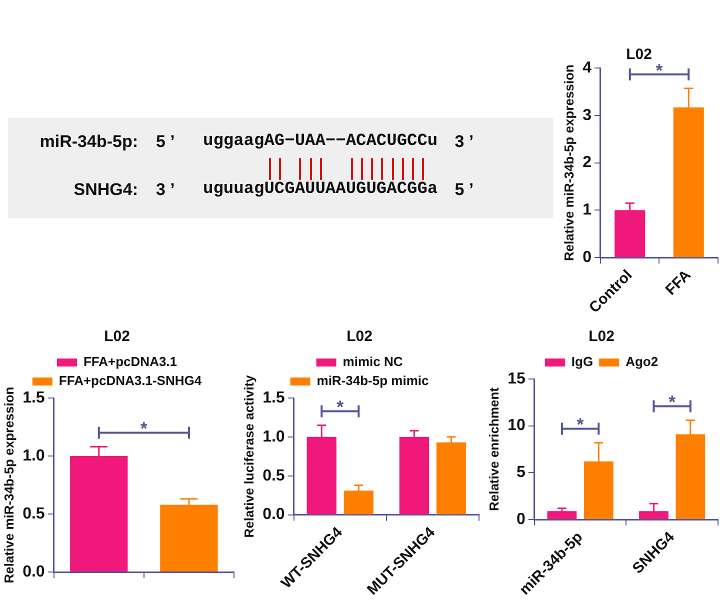 Image resolution: width=724 pixels, height=602 pixels. What do you see at coordinates (562, 515) in the screenshot?
I see `bar` at bounding box center [562, 515].